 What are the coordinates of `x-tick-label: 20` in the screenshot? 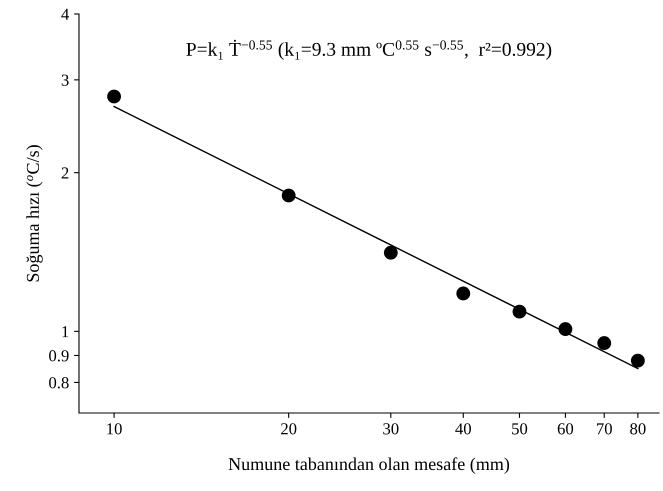 It's located at (288, 428).